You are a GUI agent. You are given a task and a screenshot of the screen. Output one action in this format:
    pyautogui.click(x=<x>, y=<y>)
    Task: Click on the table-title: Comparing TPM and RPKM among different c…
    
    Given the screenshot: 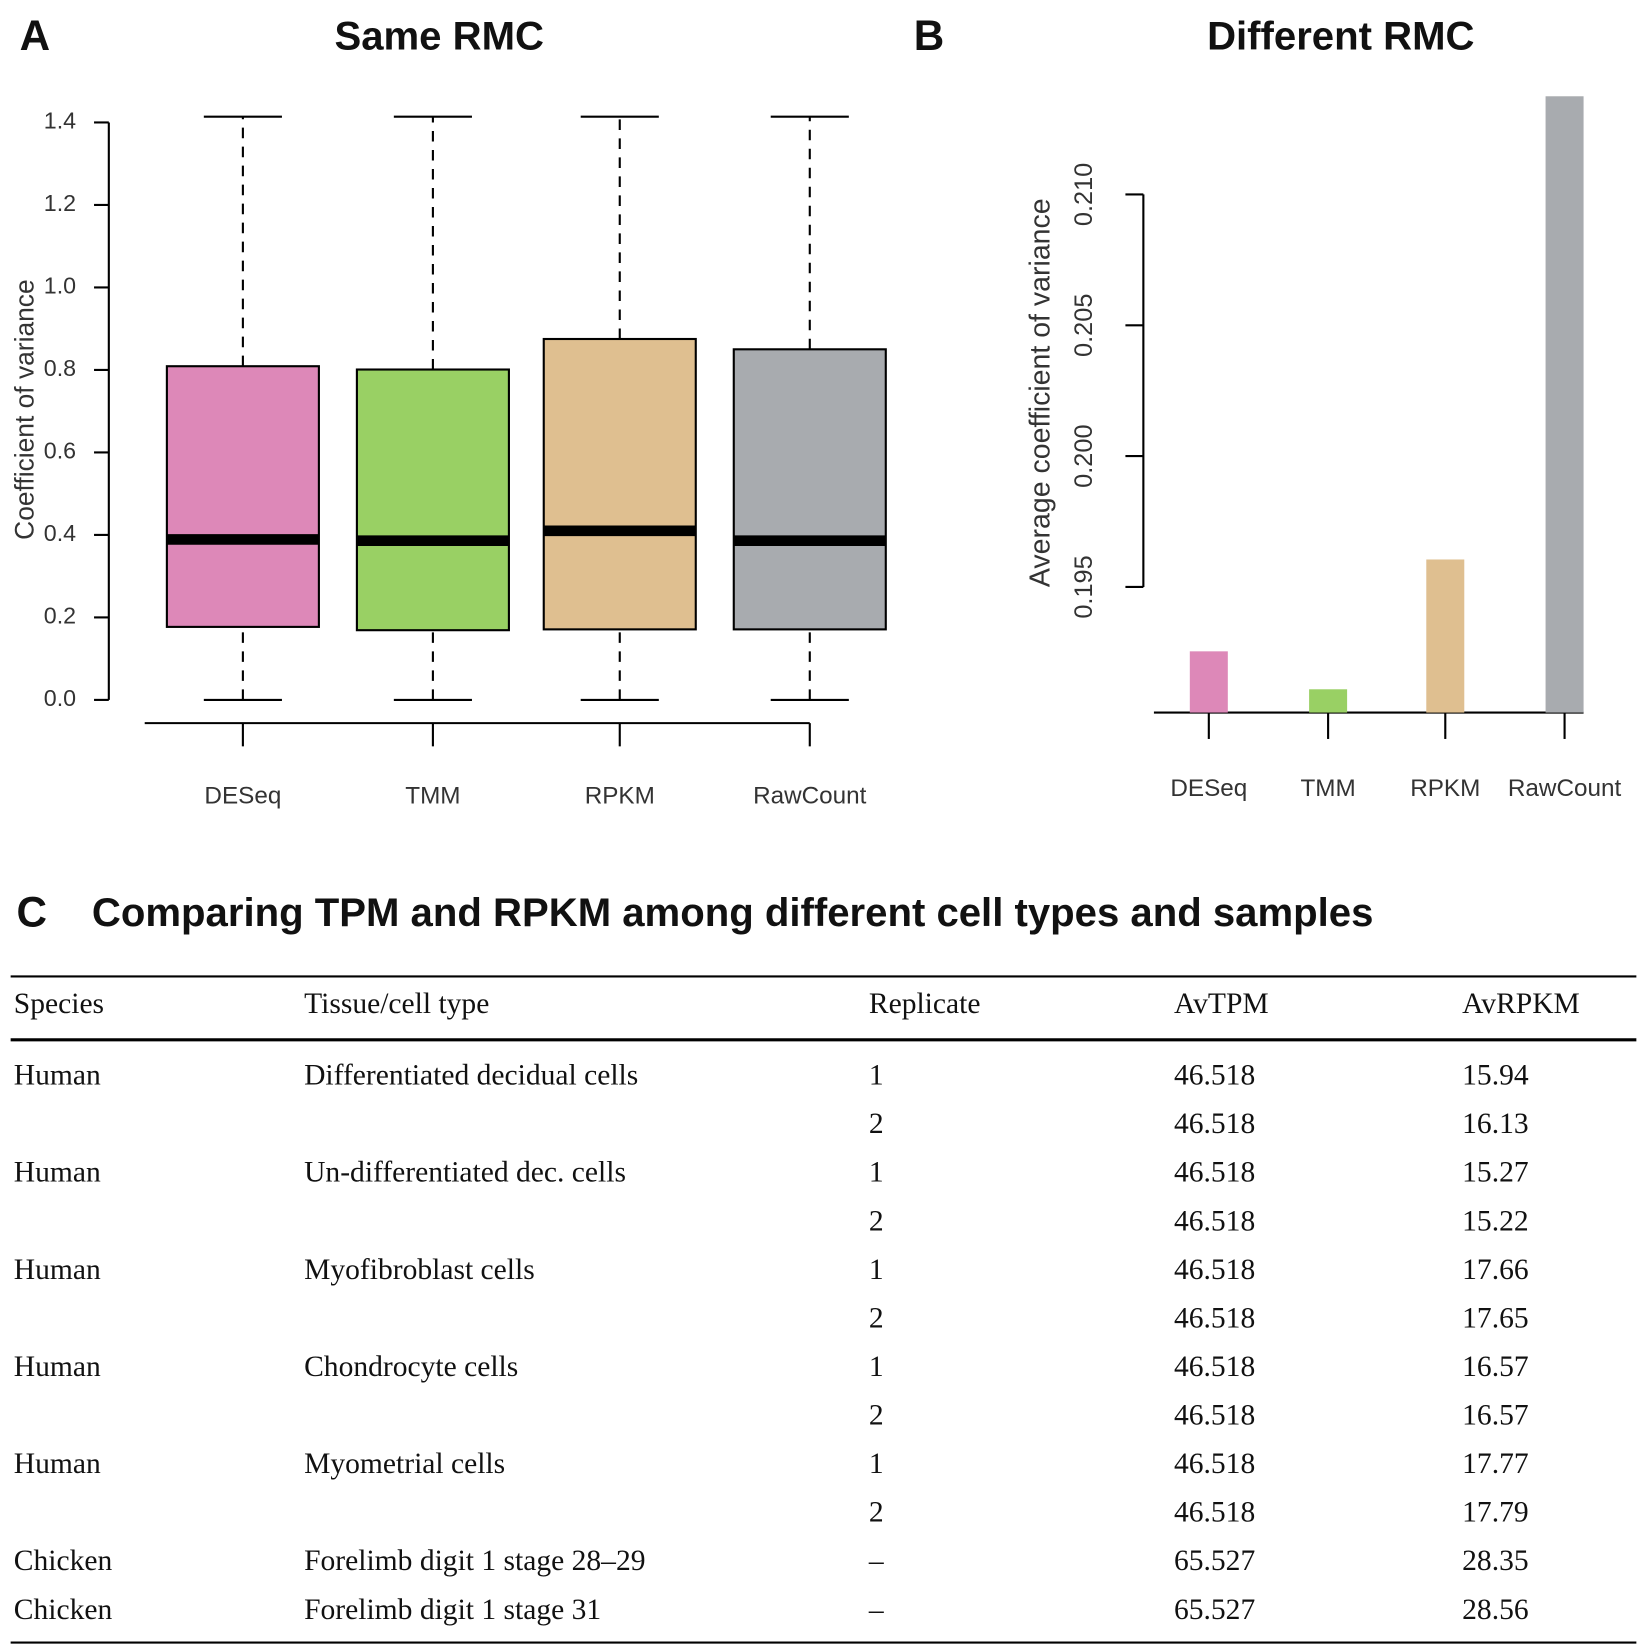 What is the action you would take?
    pyautogui.click(x=732, y=913)
    